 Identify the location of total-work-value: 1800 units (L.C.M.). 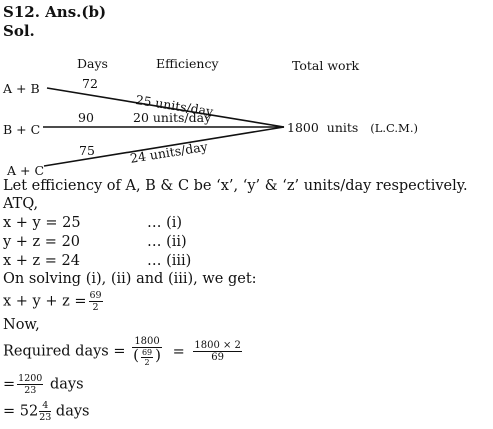
(352, 127).